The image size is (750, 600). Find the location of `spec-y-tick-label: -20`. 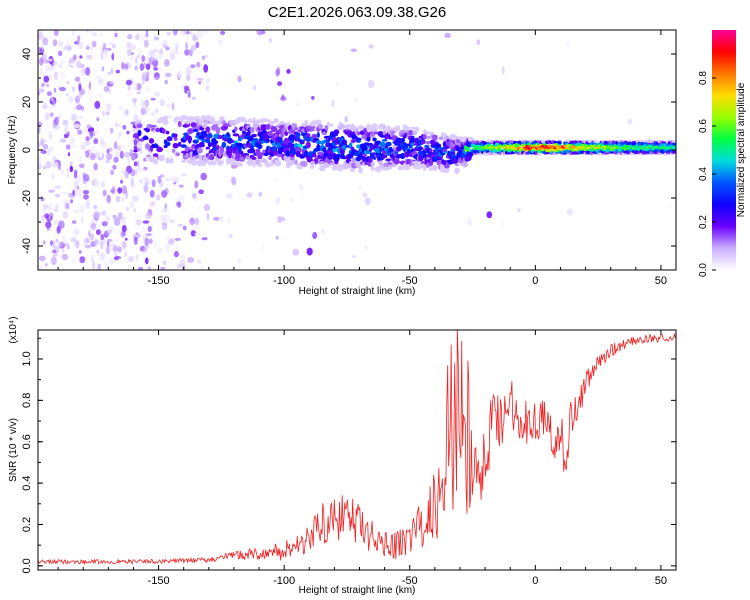

spec-y-tick-label: -20 is located at coordinates (27, 198).